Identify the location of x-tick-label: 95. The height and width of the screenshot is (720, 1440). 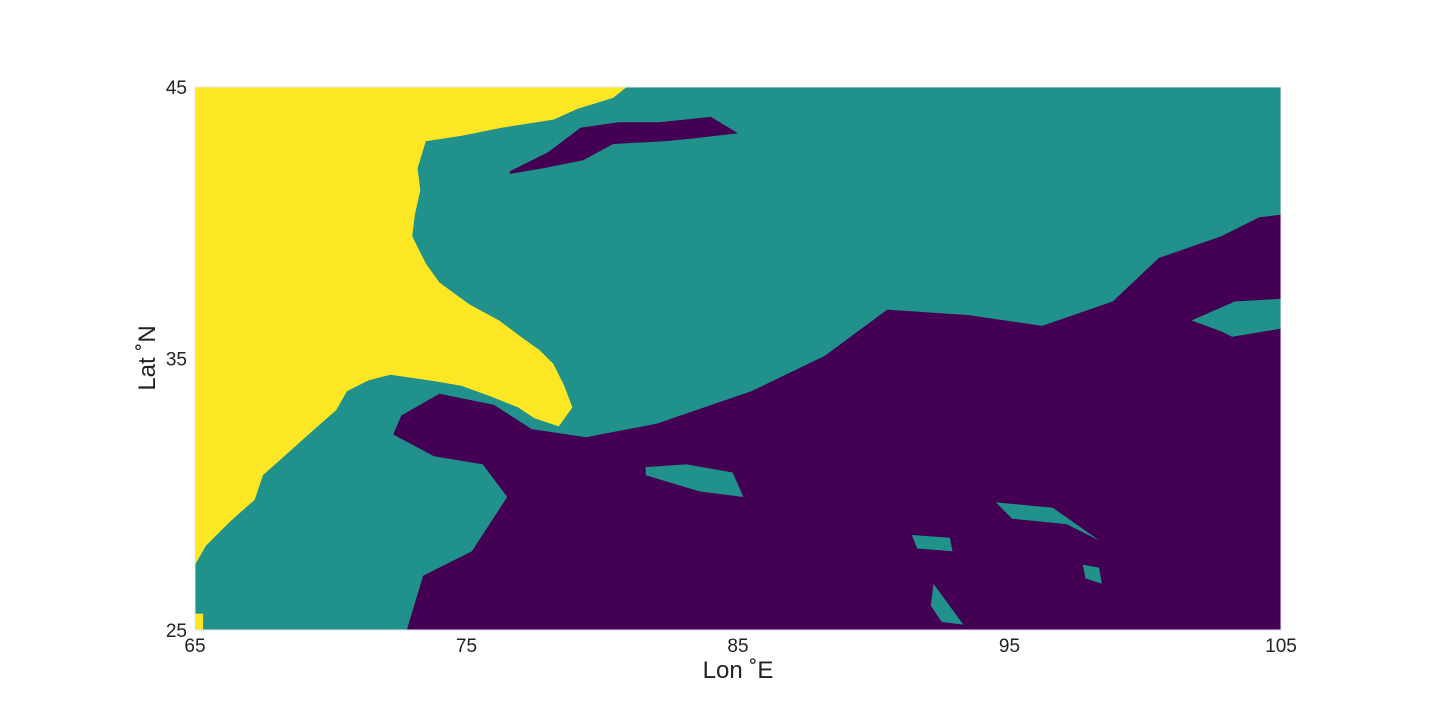
(1009, 646).